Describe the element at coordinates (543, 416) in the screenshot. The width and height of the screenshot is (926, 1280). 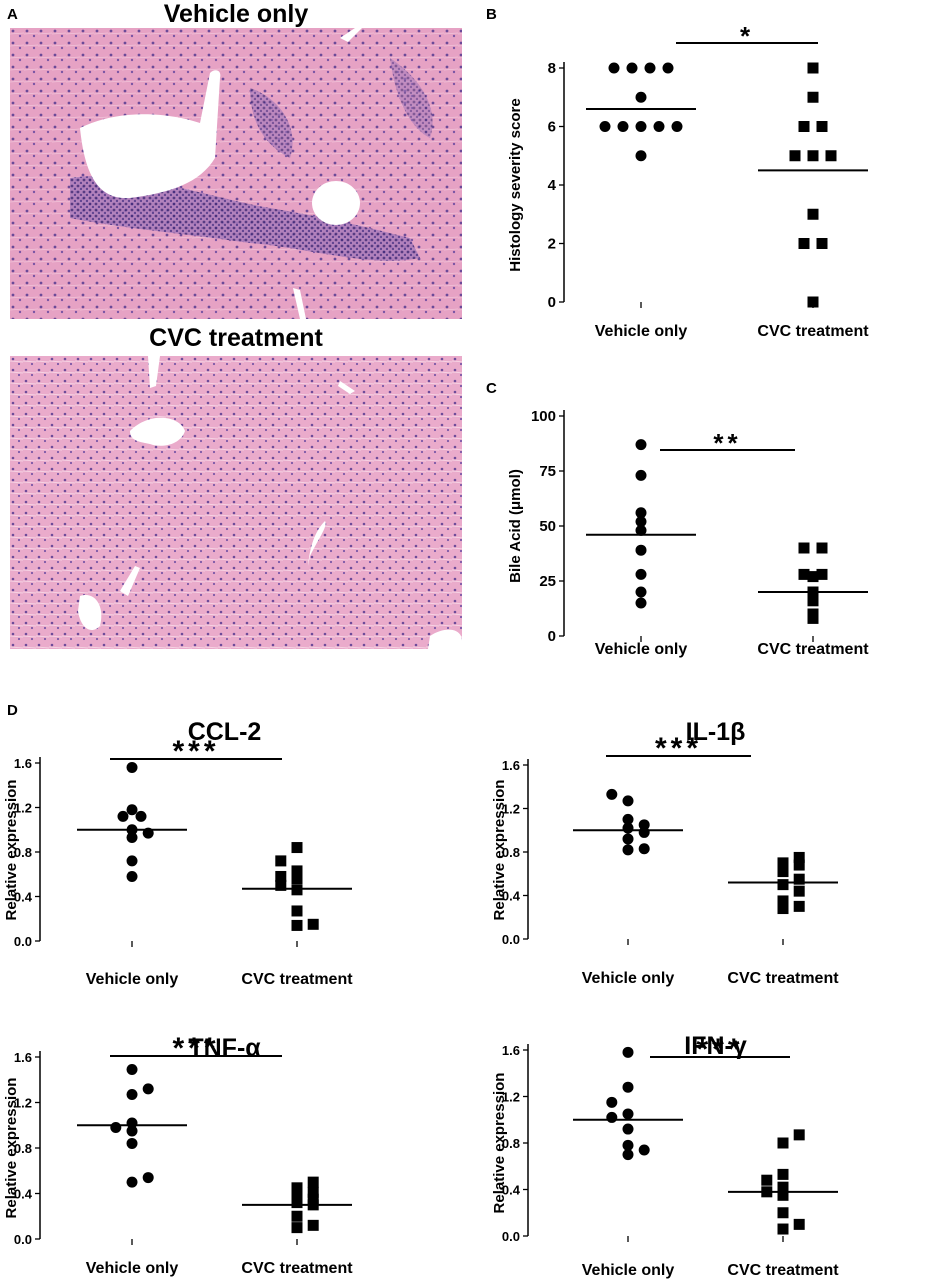
I see `y-tick-label: 100` at that location.